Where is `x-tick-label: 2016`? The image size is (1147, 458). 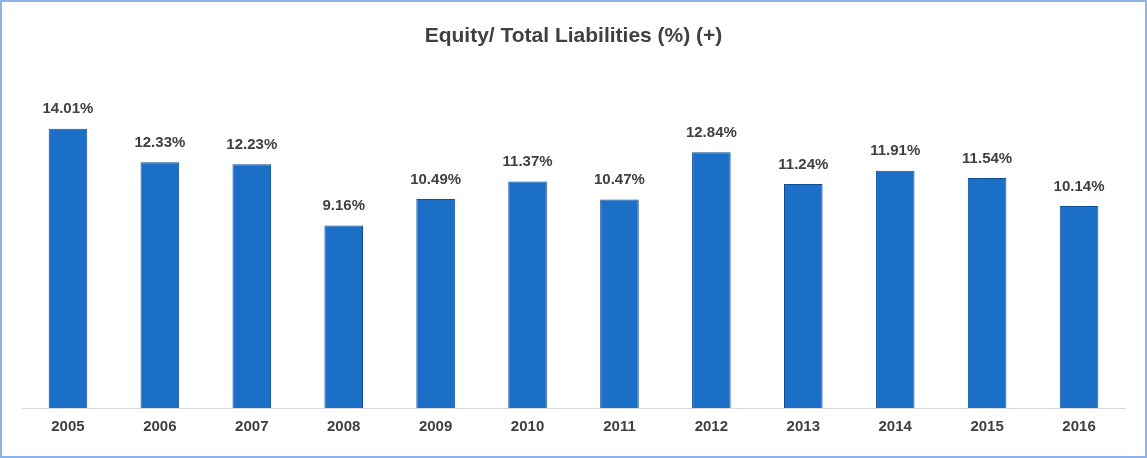 x-tick-label: 2016 is located at coordinates (1079, 426).